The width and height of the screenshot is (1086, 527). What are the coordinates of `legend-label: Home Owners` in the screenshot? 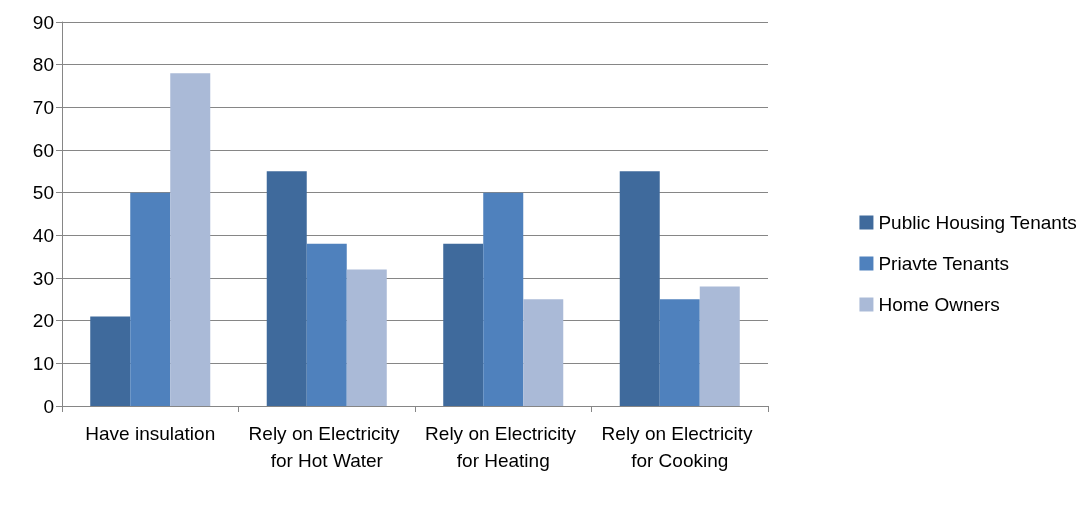 It's located at (939, 304).